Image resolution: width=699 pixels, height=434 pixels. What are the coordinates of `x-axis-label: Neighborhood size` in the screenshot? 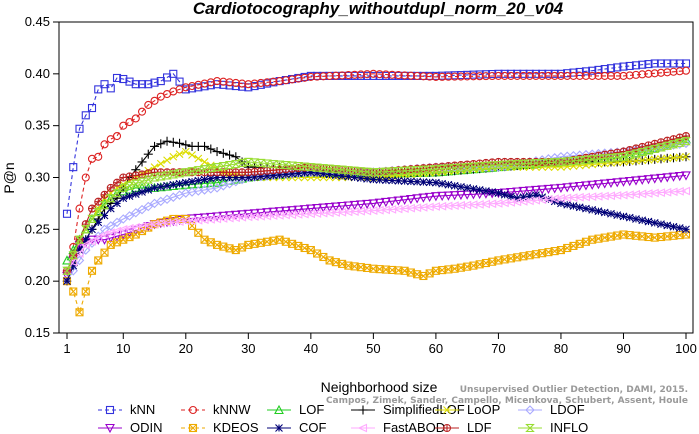 It's located at (379, 387).